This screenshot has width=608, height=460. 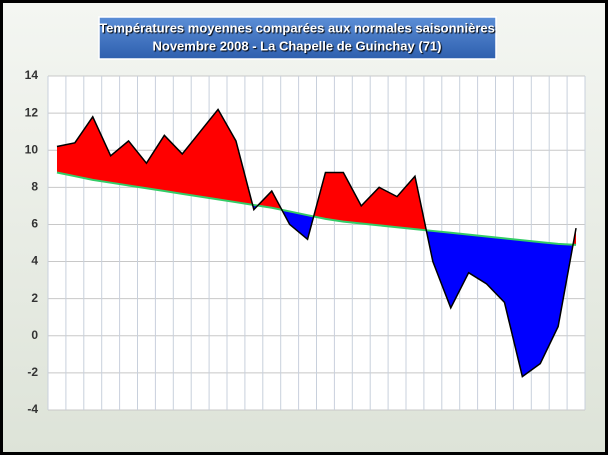 I want to click on y-tick-label: 12, so click(x=32, y=112).